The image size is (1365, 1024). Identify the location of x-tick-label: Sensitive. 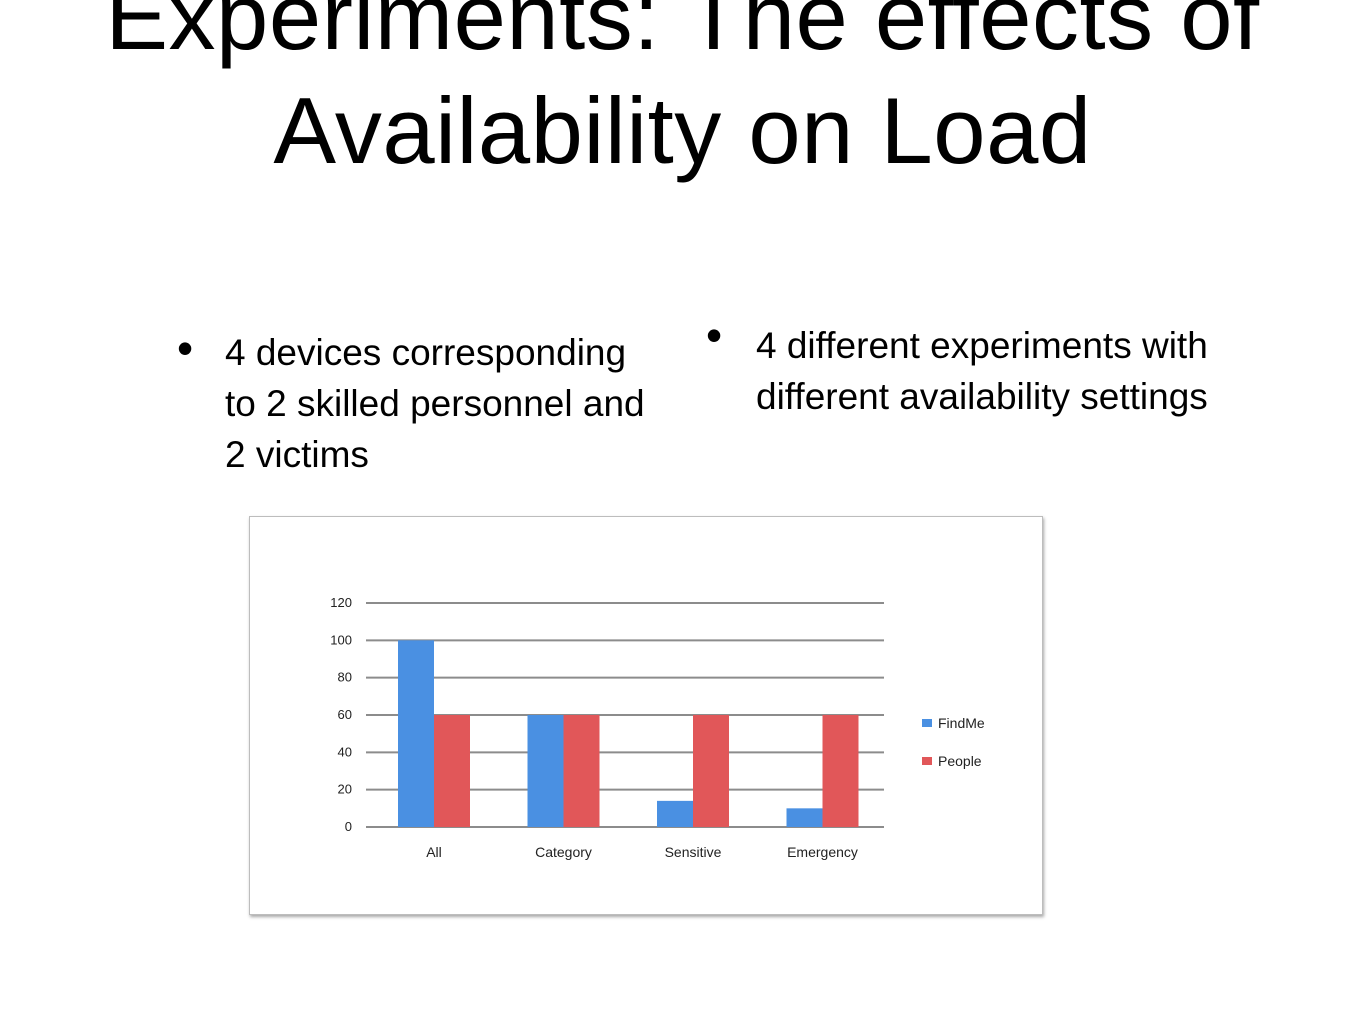
(693, 852).